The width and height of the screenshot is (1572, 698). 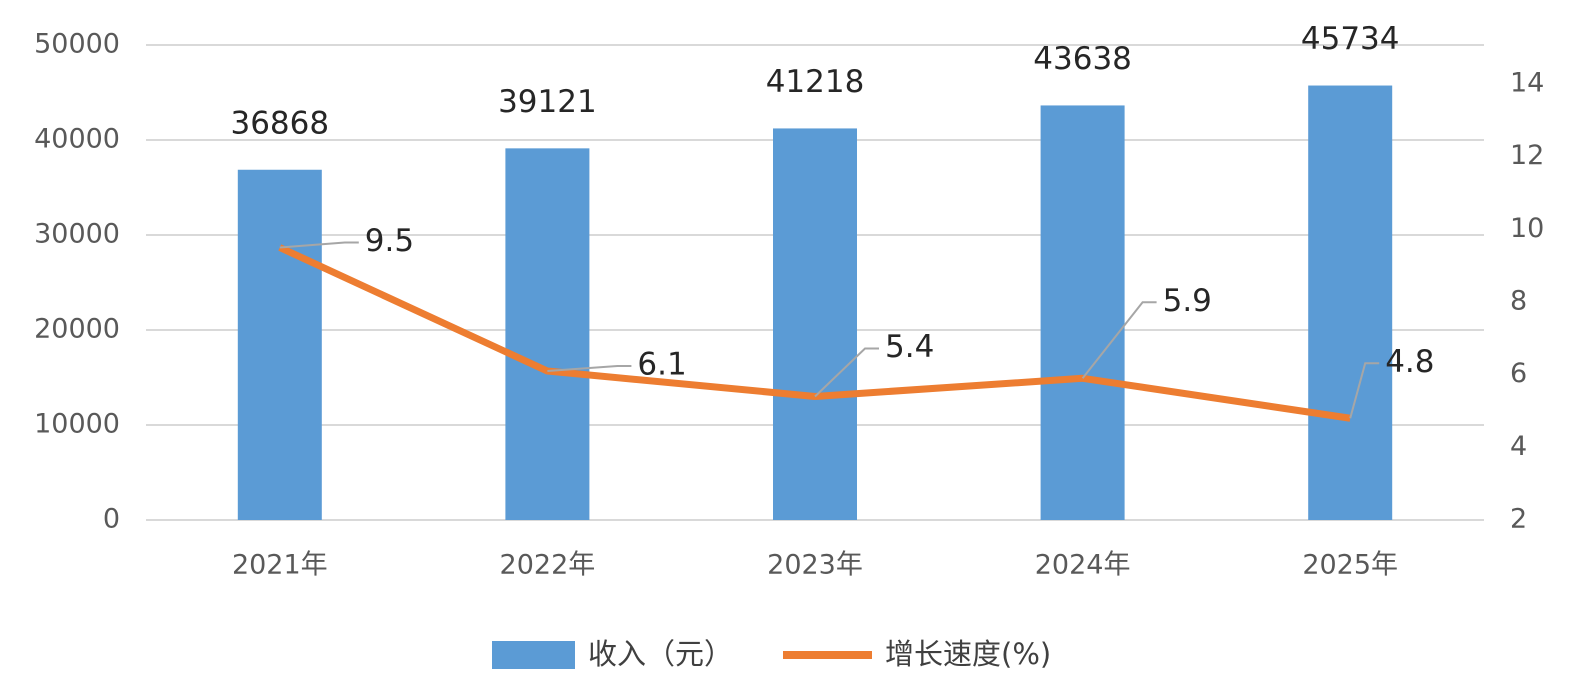 What do you see at coordinates (968, 654) in the screenshot?
I see `legend-label: 增长速度(%)` at bounding box center [968, 654].